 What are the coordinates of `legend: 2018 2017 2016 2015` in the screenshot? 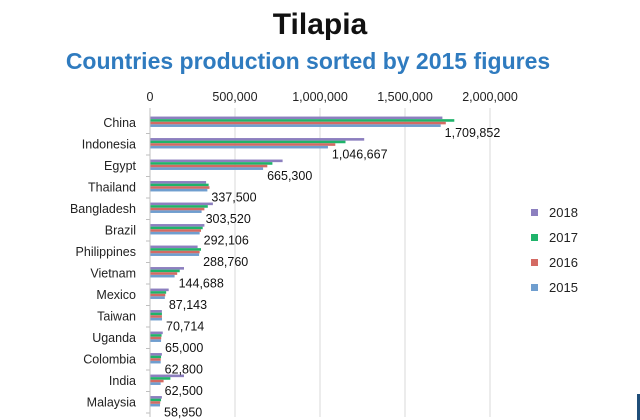 It's located at (554, 250).